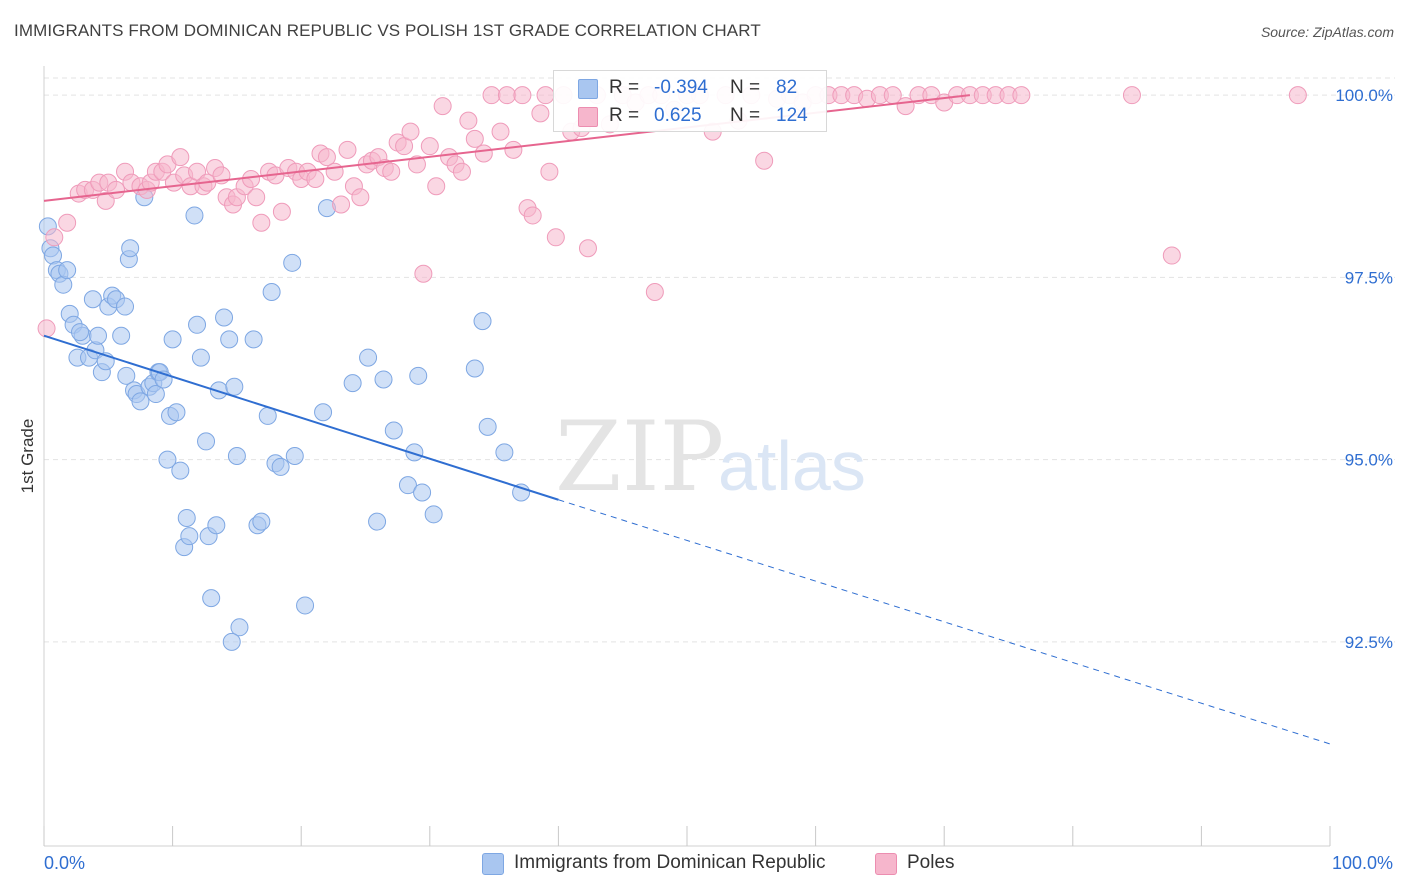 The image size is (1406, 892). What do you see at coordinates (1369, 277) in the screenshot?
I see `y-tick-label: 97.5%` at bounding box center [1369, 277].